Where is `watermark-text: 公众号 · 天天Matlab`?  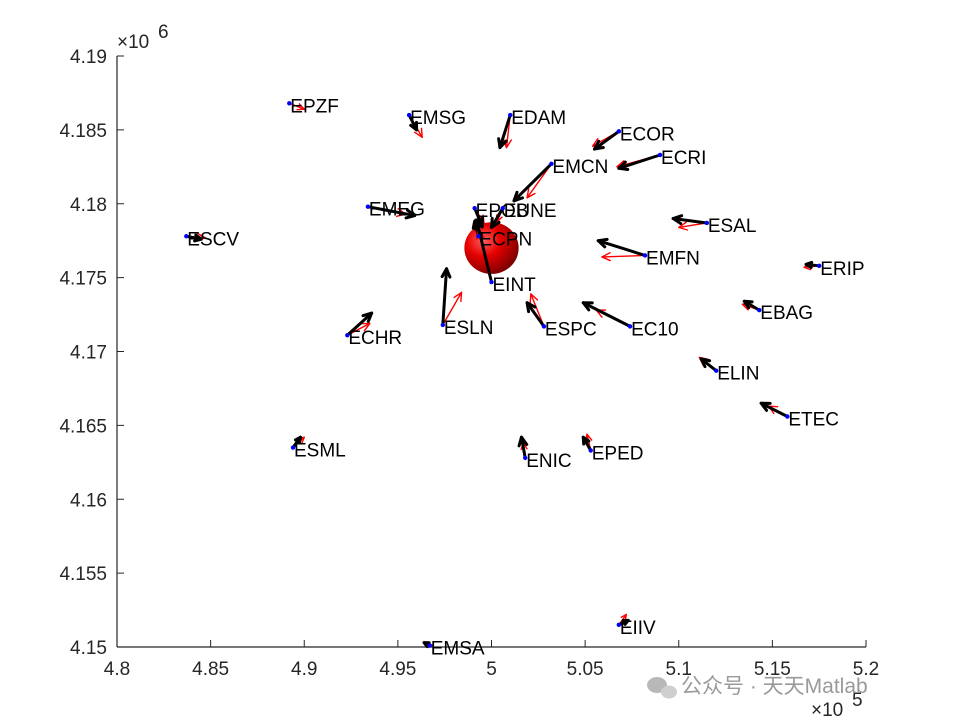 watermark-text: 公众号 · 天天Matlab is located at coordinates (774, 686).